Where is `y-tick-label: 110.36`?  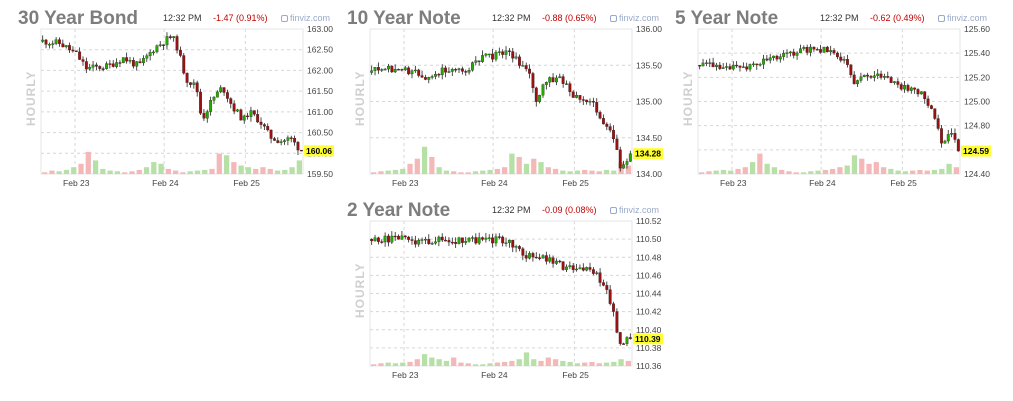
y-tick-label: 110.36 is located at coordinates (649, 366).